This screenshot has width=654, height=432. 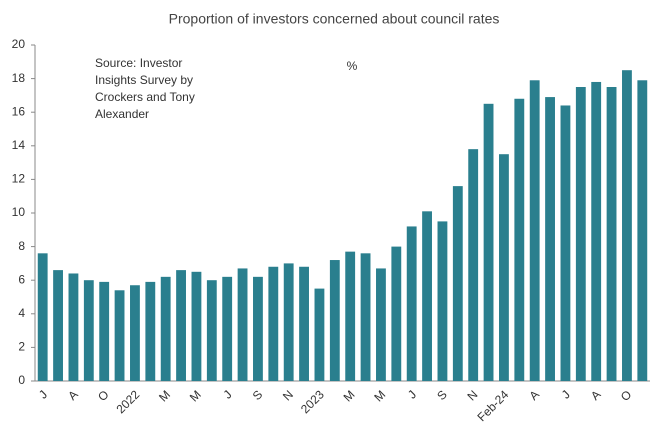 I want to click on source-note: Alexander, so click(x=122, y=114).